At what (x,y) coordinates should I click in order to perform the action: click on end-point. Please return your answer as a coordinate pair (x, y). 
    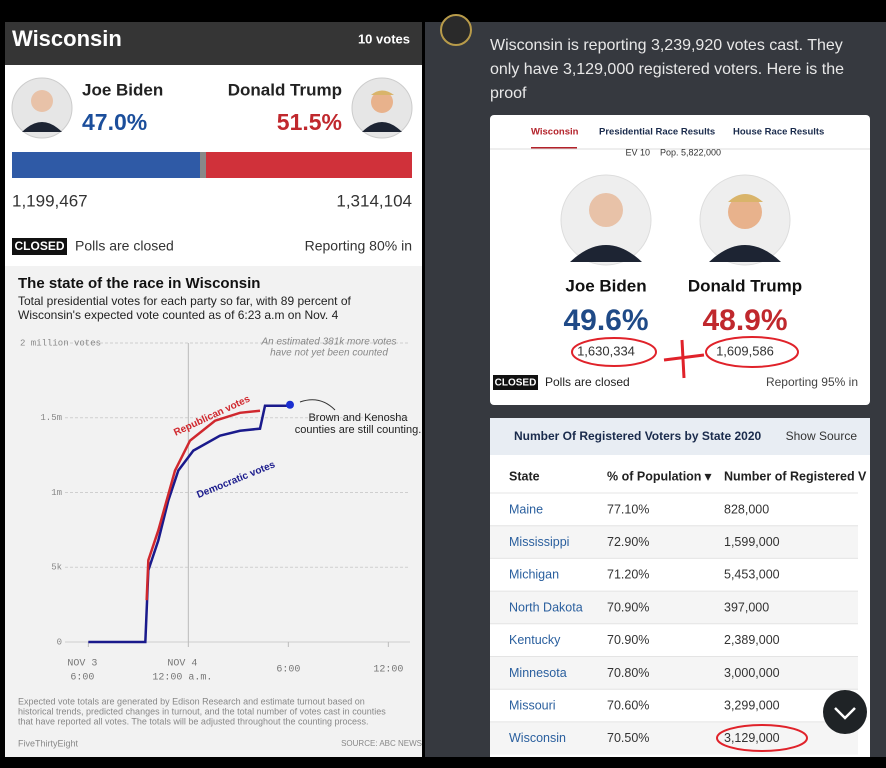
    Looking at the image, I should click on (290, 404).